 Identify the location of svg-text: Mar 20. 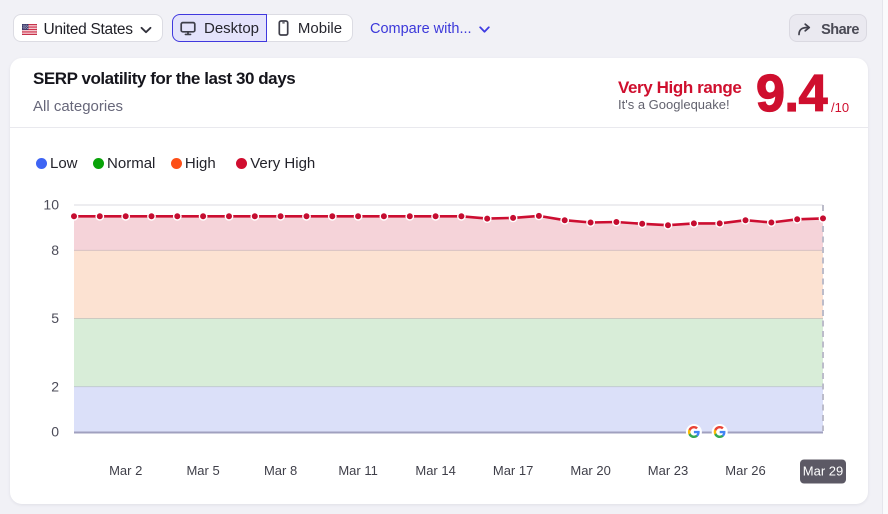
(590, 470).